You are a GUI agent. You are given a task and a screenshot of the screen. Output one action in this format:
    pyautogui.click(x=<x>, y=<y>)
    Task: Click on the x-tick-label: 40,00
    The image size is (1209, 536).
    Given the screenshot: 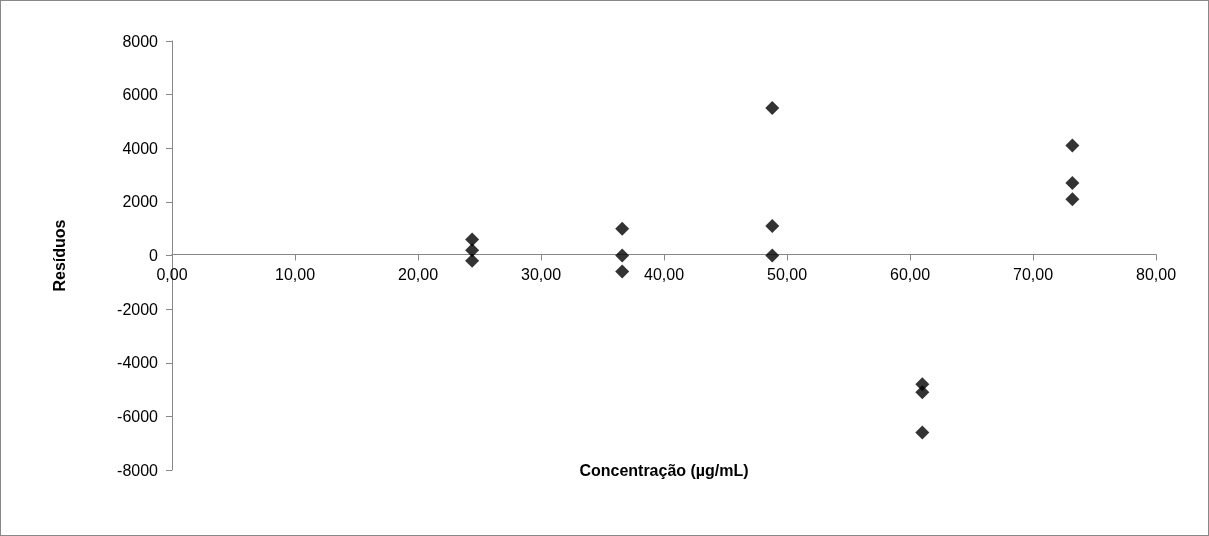 What is the action you would take?
    pyautogui.click(x=664, y=274)
    